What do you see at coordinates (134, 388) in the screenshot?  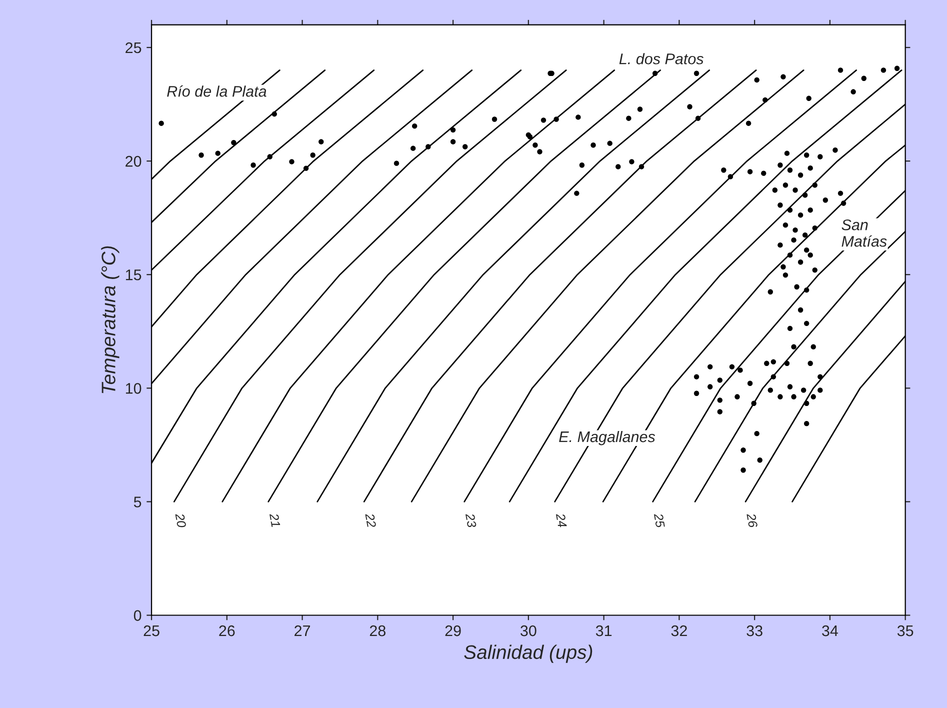 I see `y-tick-label: 10` at bounding box center [134, 388].